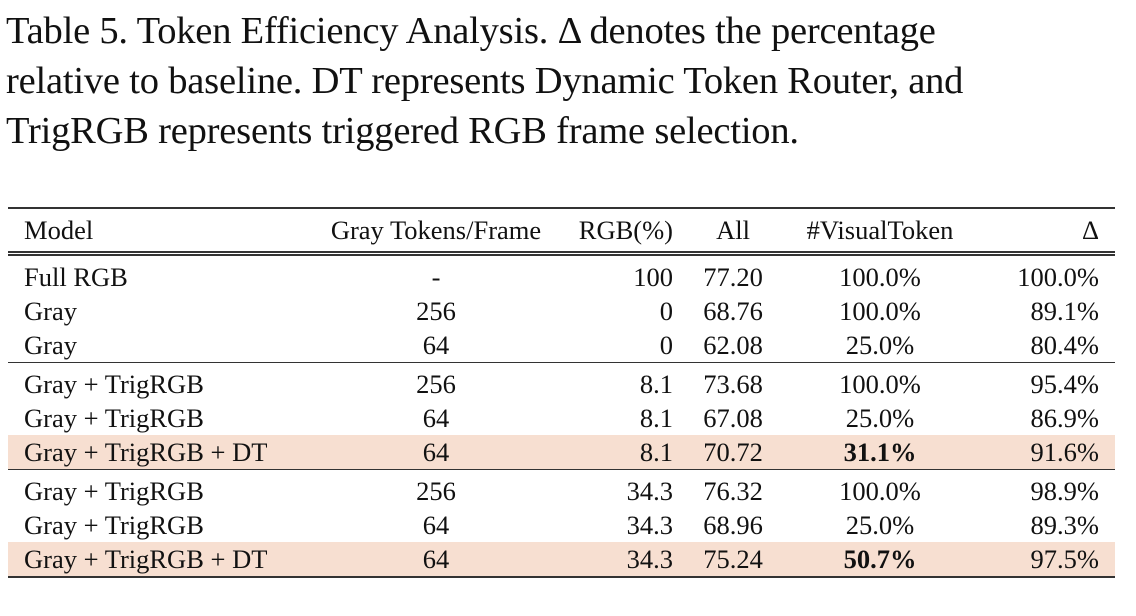  What do you see at coordinates (733, 525) in the screenshot?
I see `cell-all: 68.96` at bounding box center [733, 525].